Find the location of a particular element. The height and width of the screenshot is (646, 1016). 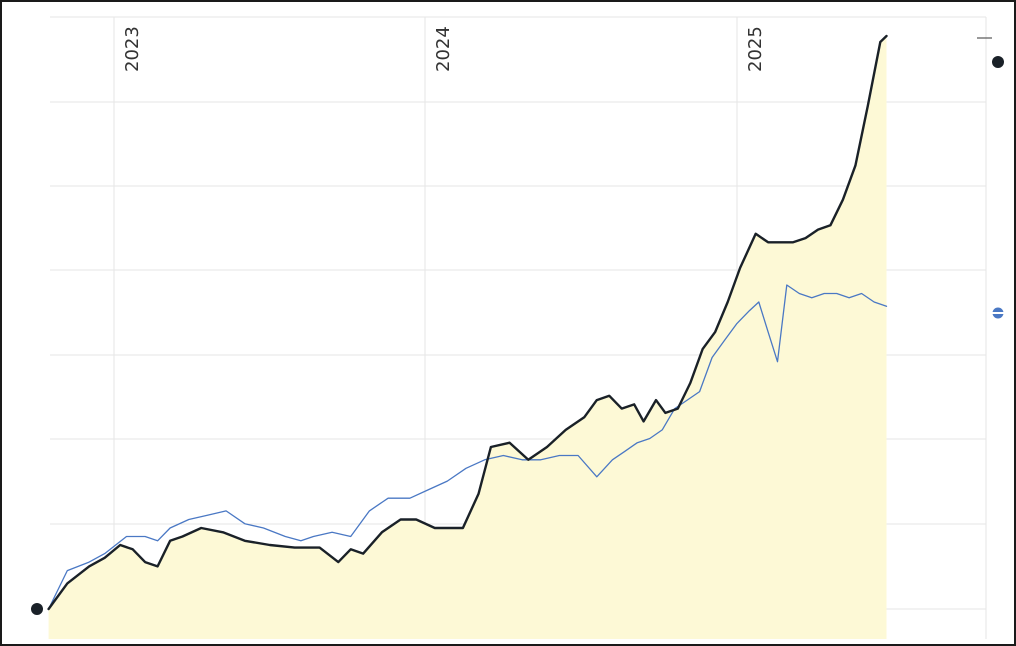

series-0-end-marker is located at coordinates (998, 62).